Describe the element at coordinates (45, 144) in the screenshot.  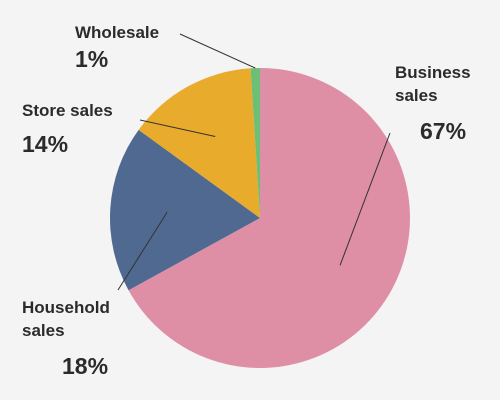
I see `value-store-sales: 14%` at that location.